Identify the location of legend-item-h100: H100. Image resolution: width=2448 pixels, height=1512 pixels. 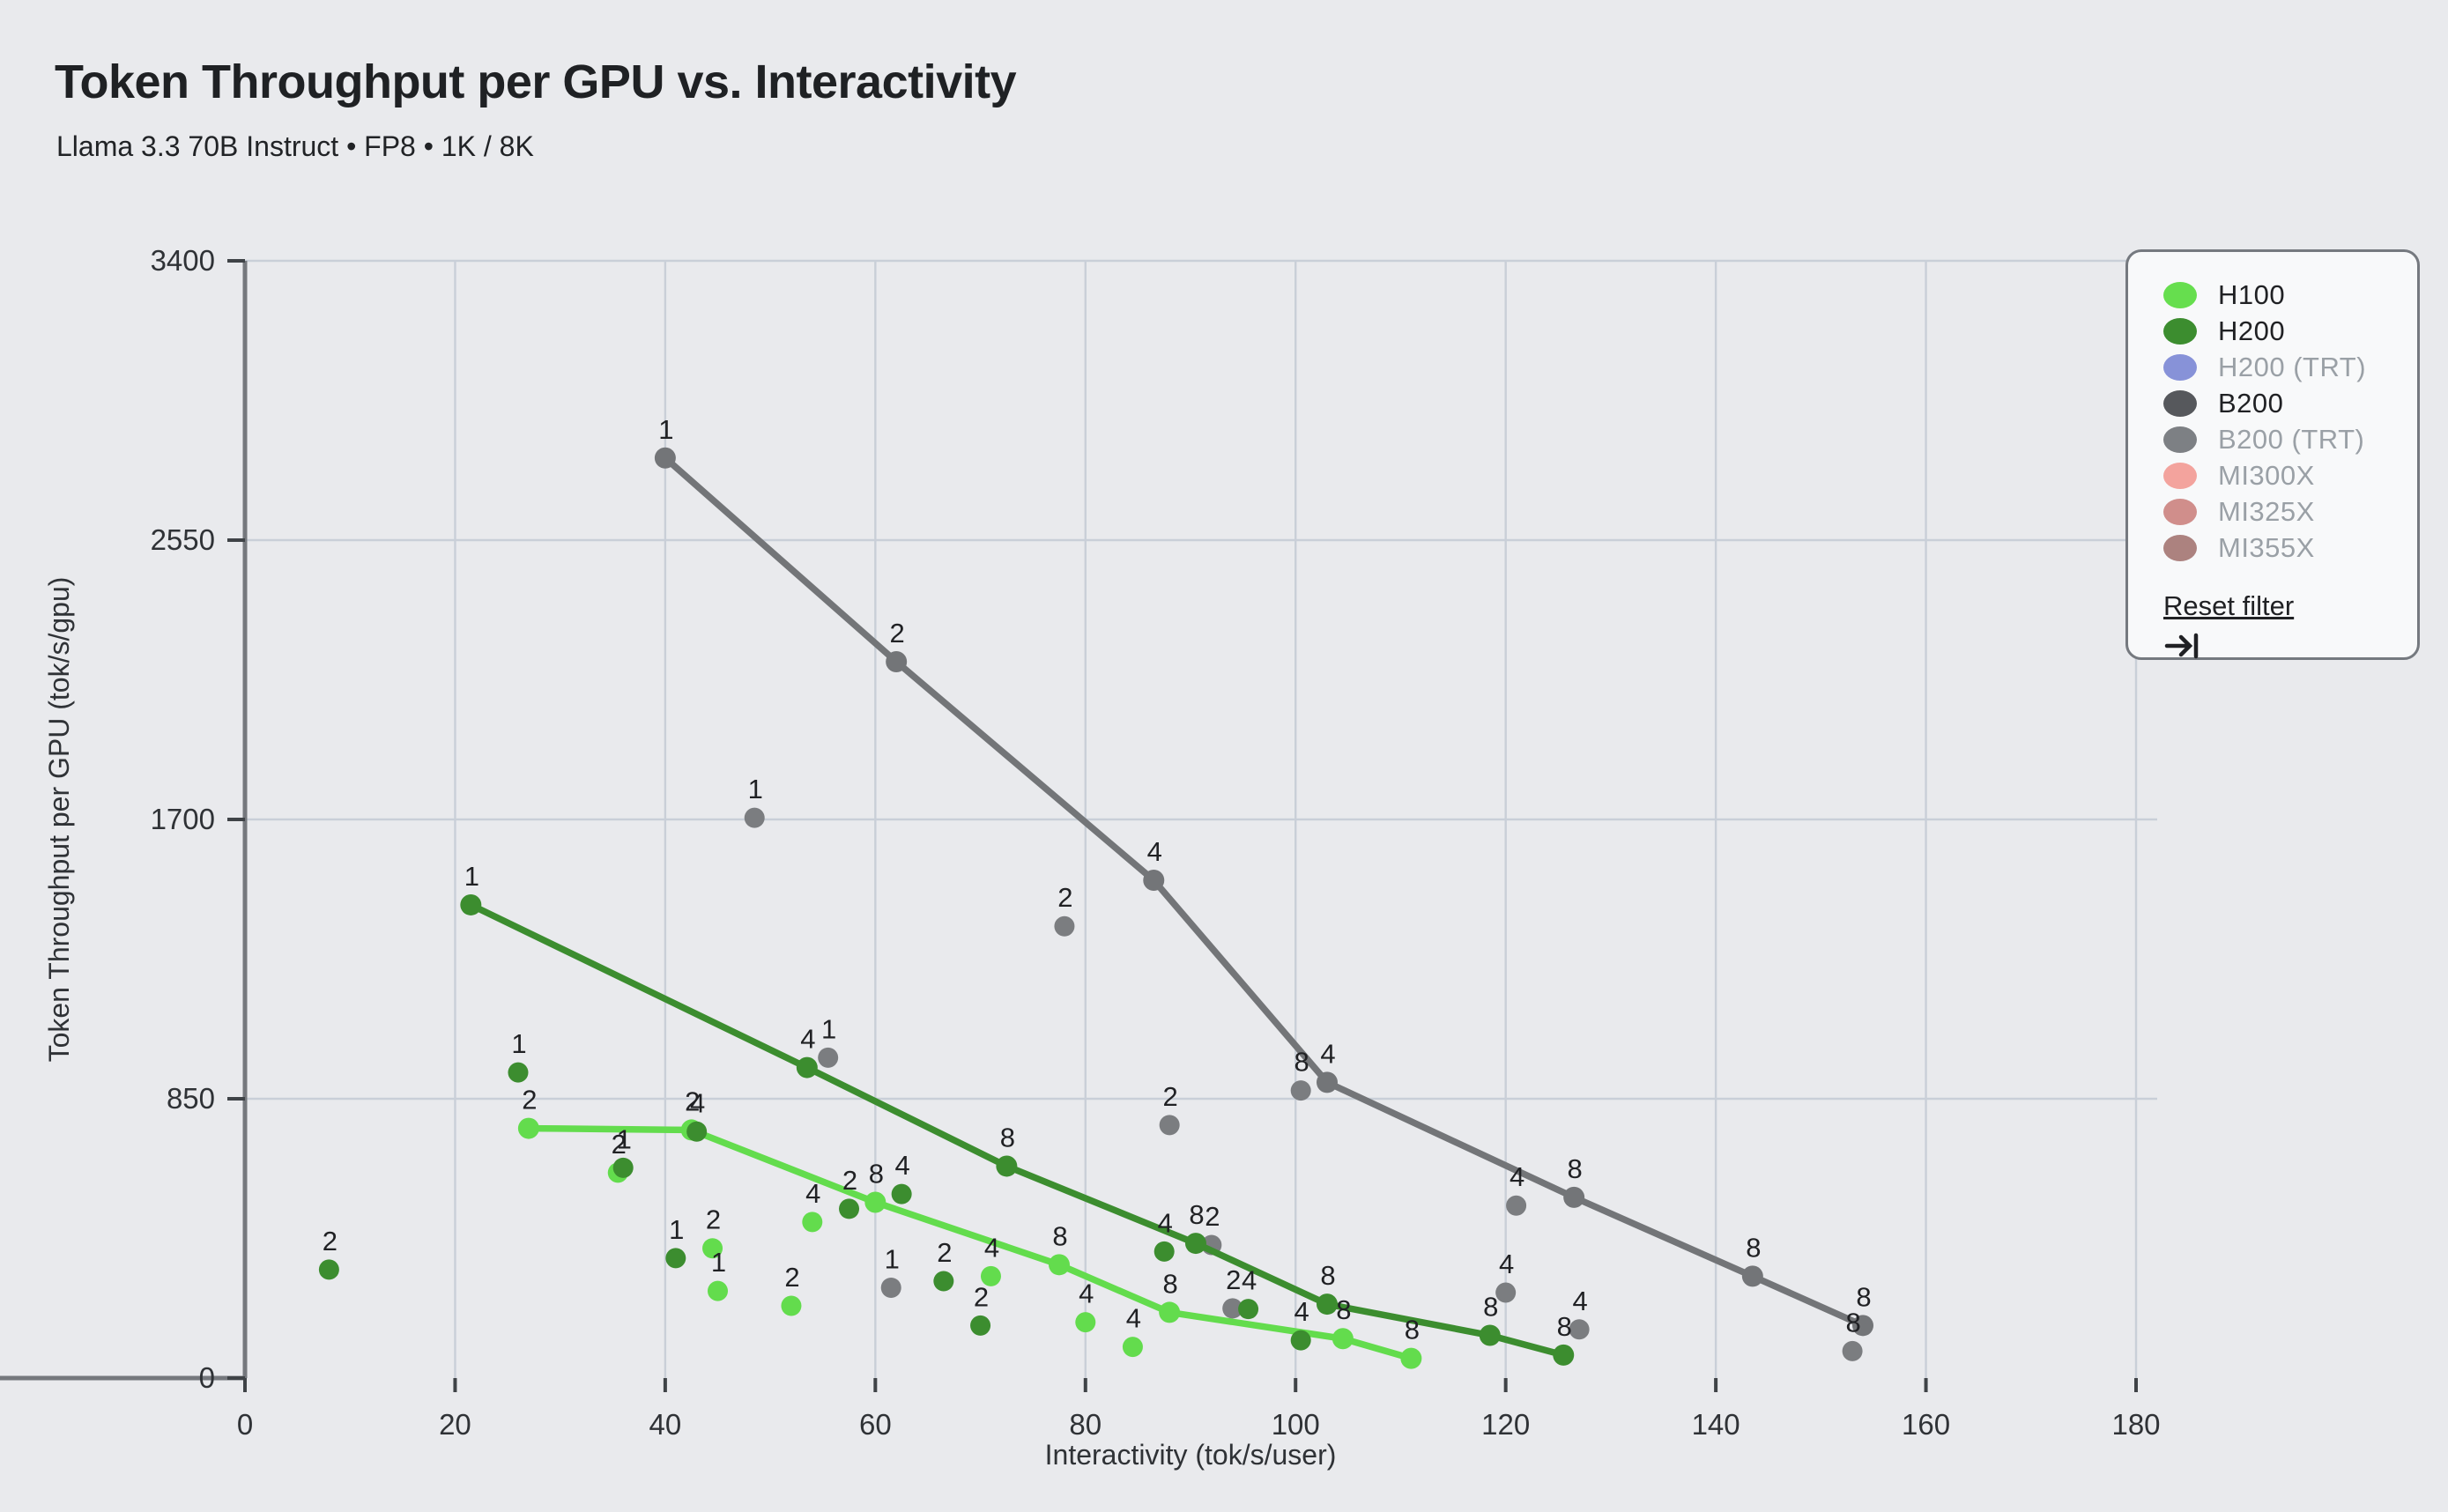
(2290, 295).